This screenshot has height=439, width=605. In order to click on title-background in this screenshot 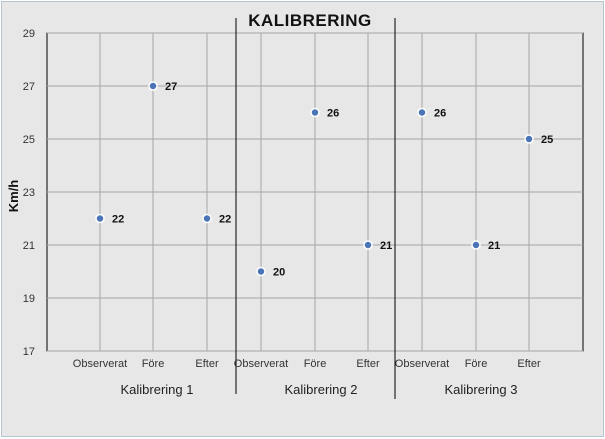, I will do `click(308, 20)`.